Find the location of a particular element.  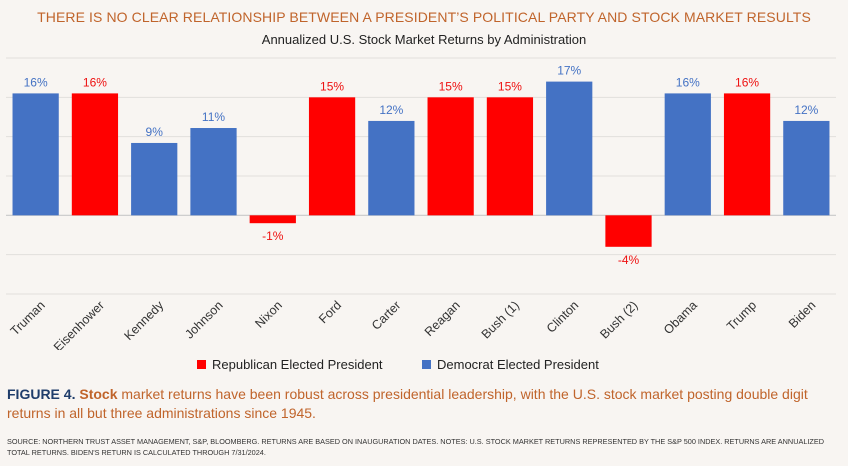

legend-democrat: Democrat Elected President is located at coordinates (510, 364).